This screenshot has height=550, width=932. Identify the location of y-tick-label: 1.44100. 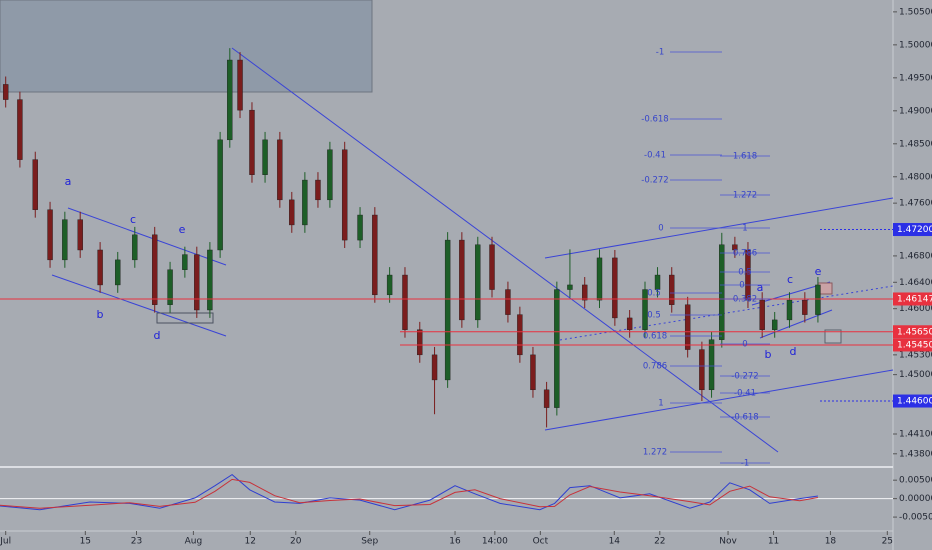
(915, 435).